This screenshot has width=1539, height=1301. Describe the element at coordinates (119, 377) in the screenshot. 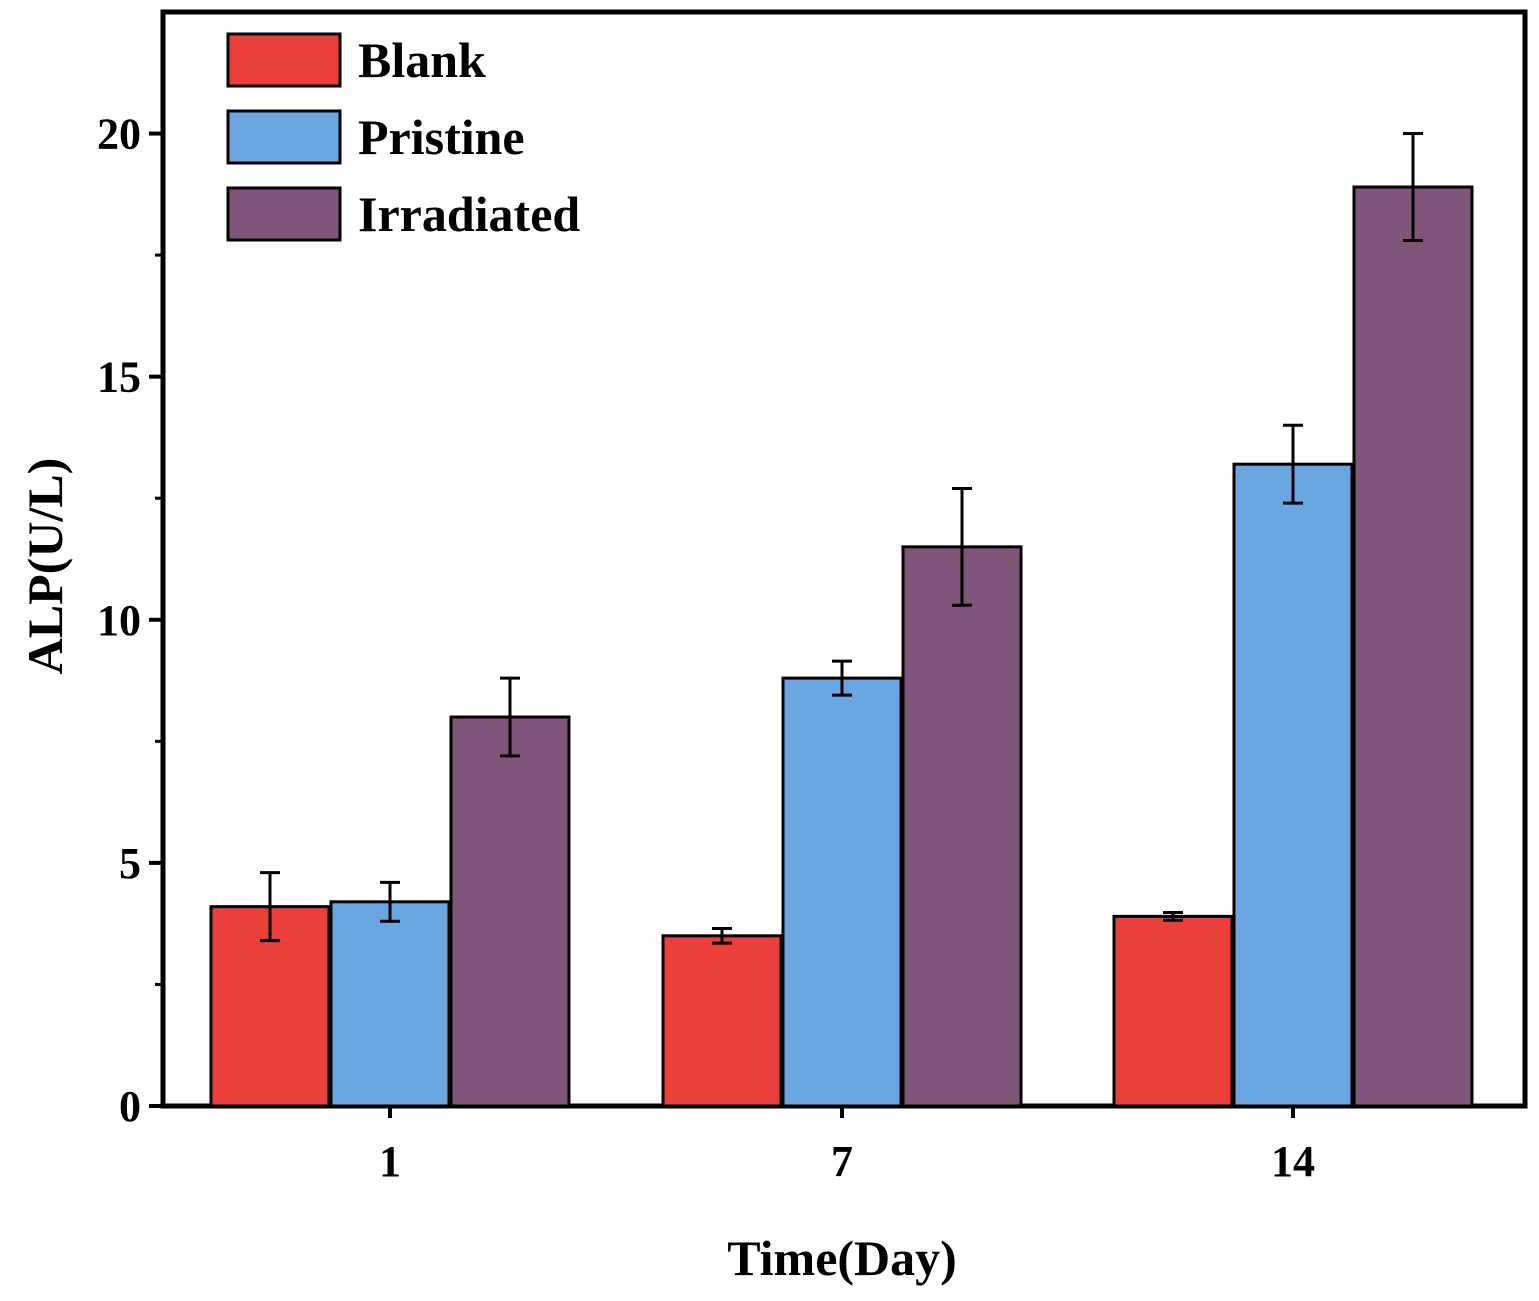

I see `y-tick-label-15: 15` at that location.